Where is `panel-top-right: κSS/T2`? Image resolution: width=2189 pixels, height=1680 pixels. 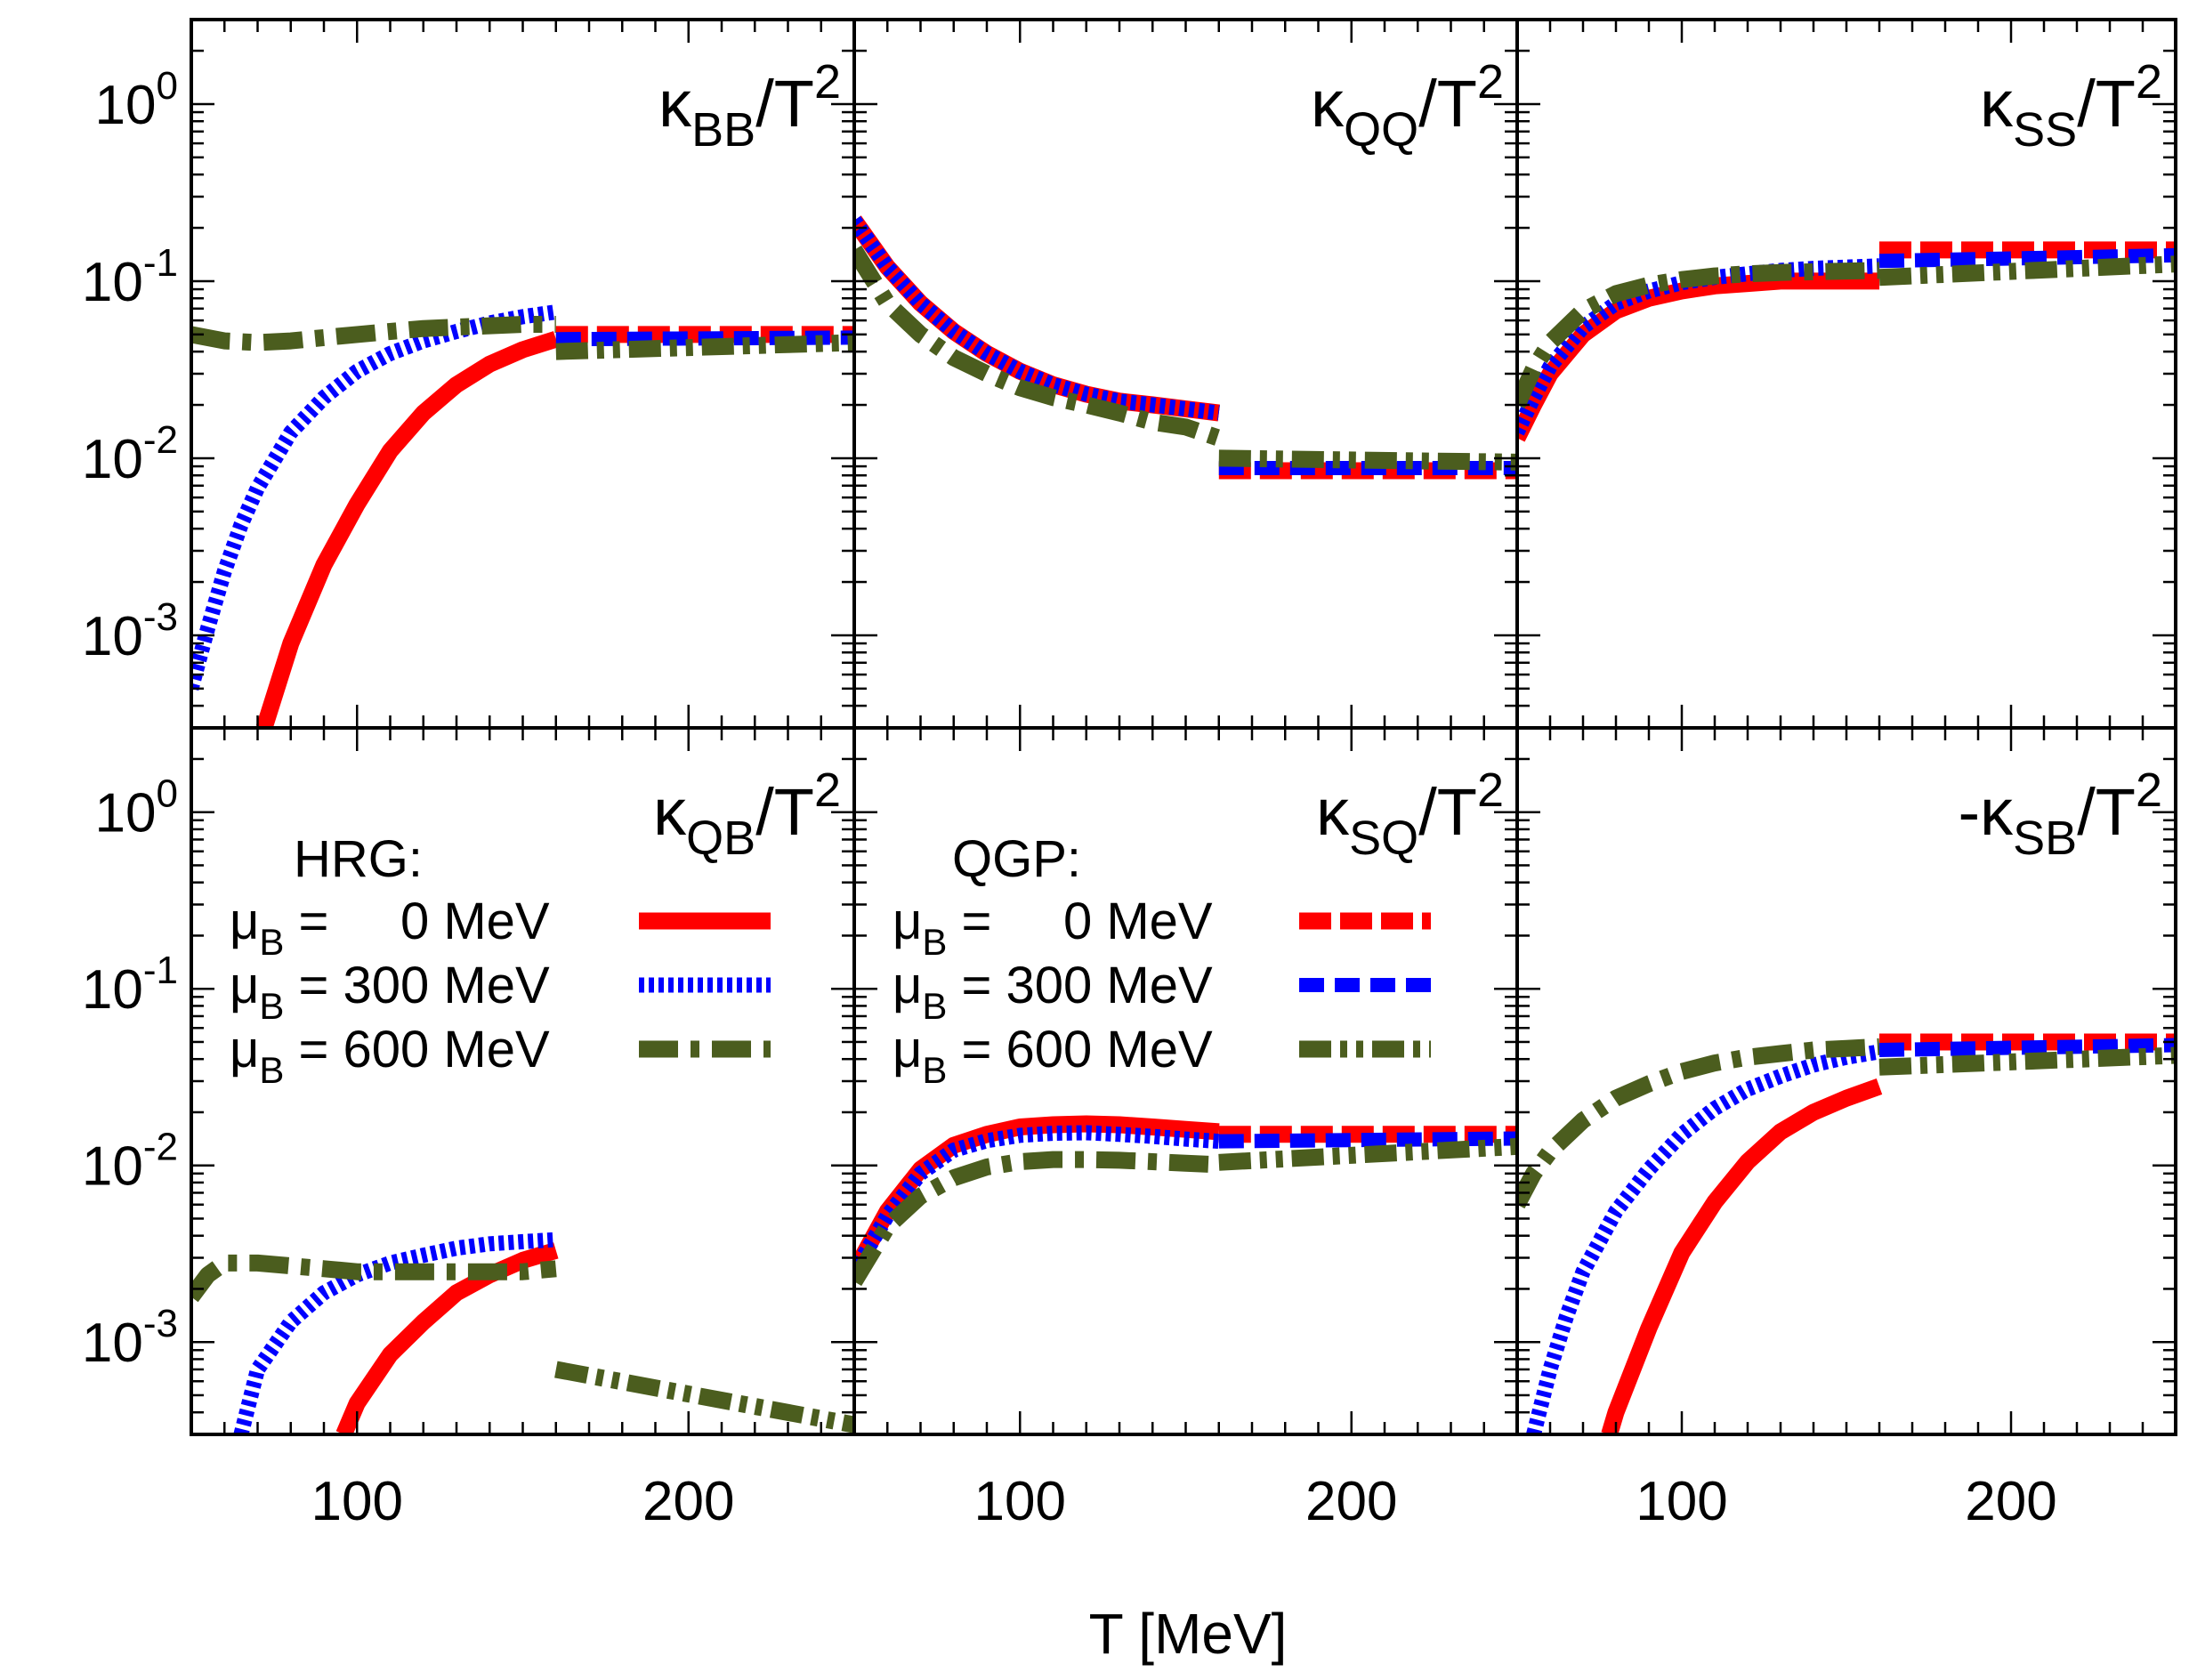
panel-top-right: κSS/T2 is located at coordinates (1847, 374).